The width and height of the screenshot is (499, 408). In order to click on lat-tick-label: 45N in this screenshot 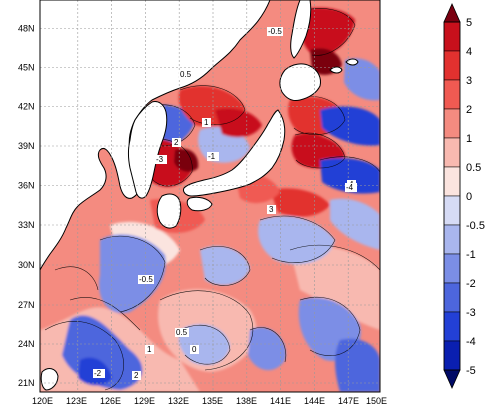, I will do `click(26, 68)`.